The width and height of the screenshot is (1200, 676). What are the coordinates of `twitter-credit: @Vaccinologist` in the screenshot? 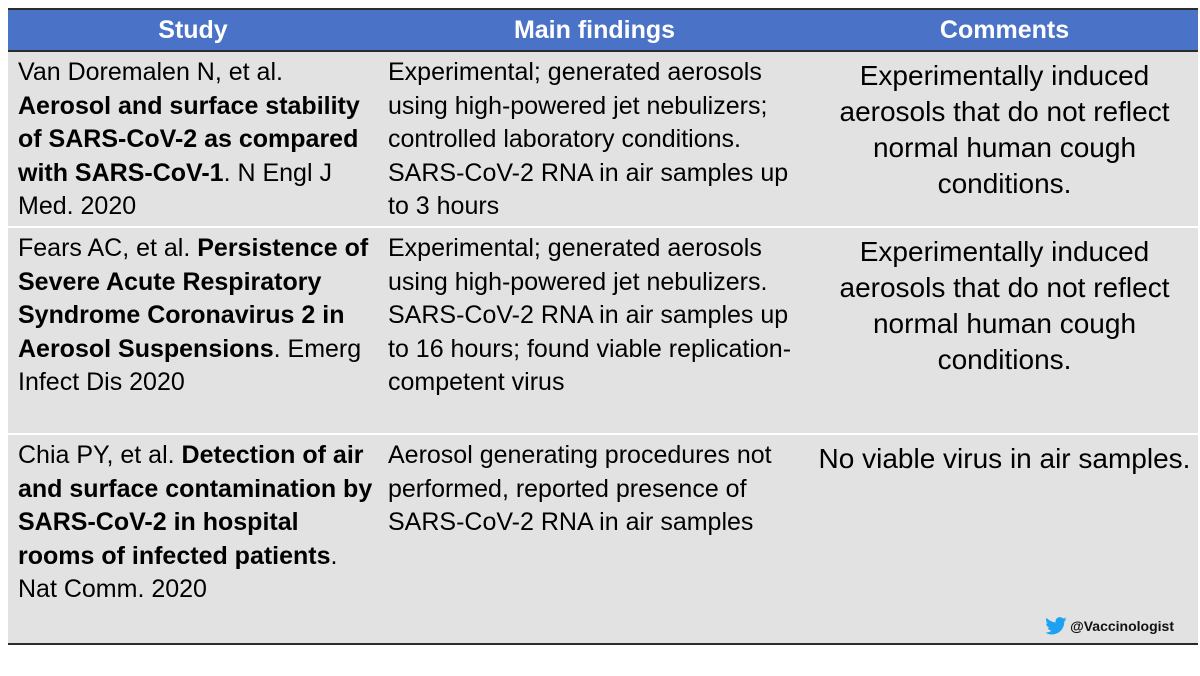 It's located at (1109, 626).